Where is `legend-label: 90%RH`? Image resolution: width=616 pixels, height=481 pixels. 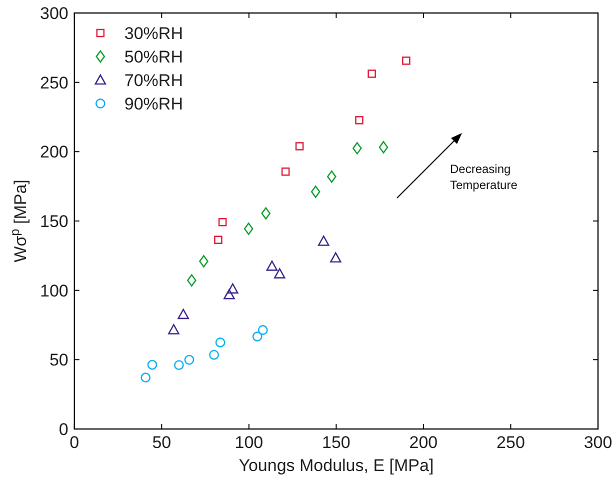
legend-label: 90%RH is located at coordinates (153, 104).